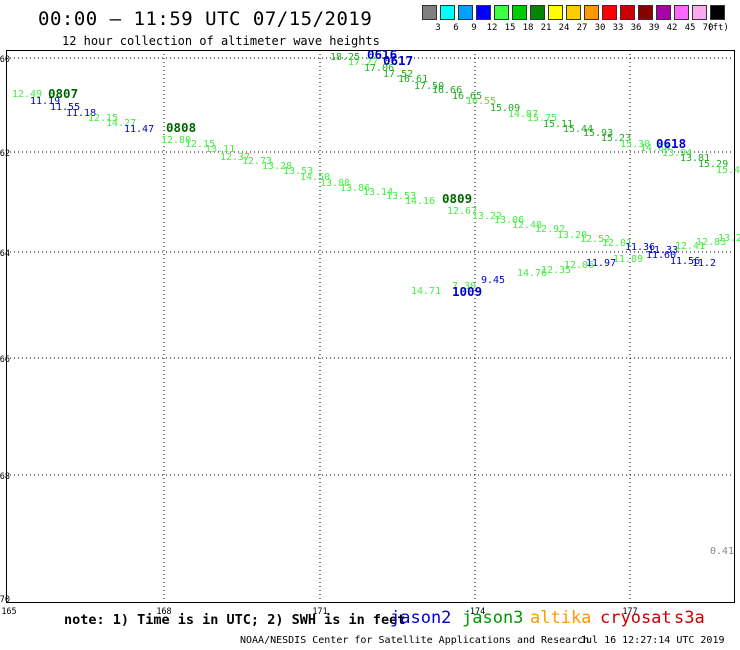 The image size is (740, 650). Describe the element at coordinates (81, 113) in the screenshot. I see `wave-height-label: 11.18` at that location.